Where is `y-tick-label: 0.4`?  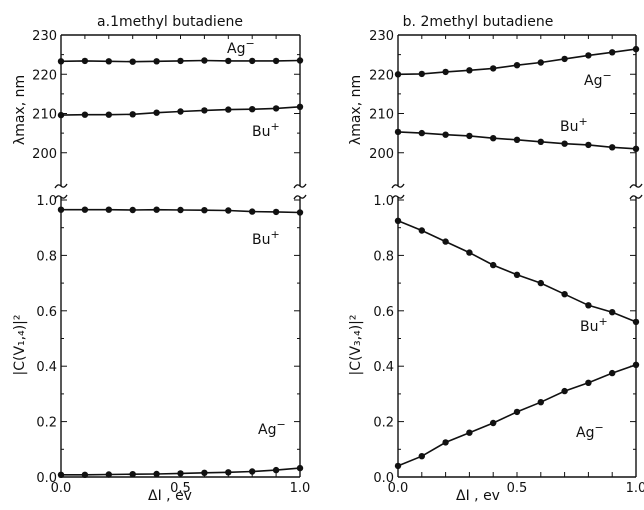
y-tick-label: 0.4 is located at coordinates (383, 367).